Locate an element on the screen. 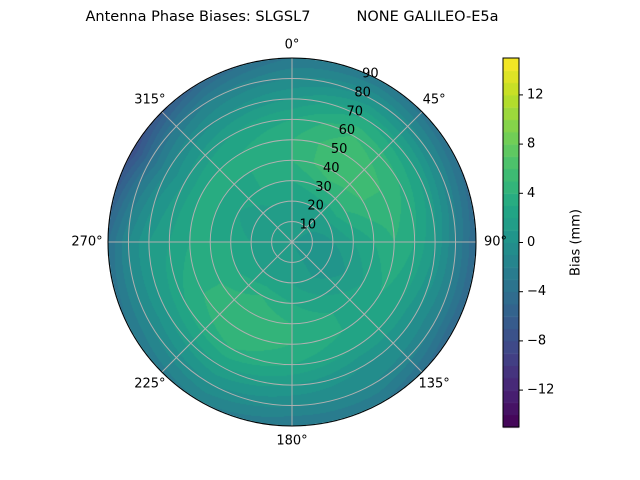 Image resolution: width=640 pixels, height=480 pixels. radial-tick-label: 40 is located at coordinates (331, 168).